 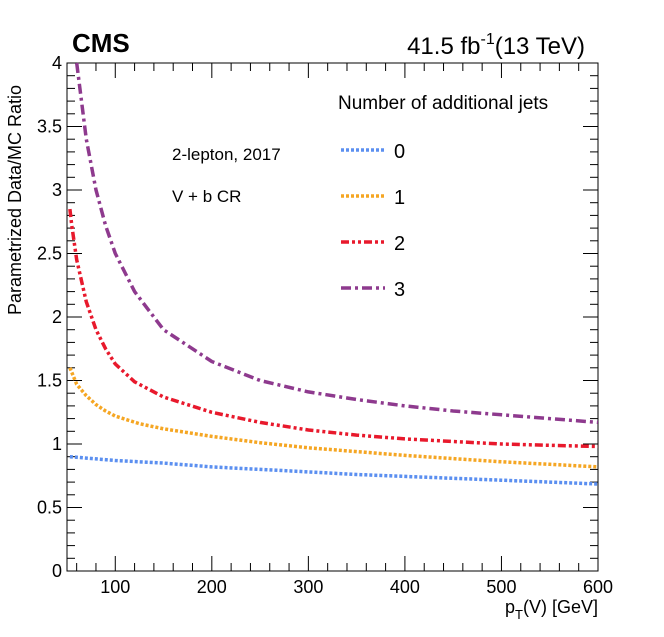 What do you see at coordinates (57, 190) in the screenshot?
I see `y-tick-label: 3` at bounding box center [57, 190].